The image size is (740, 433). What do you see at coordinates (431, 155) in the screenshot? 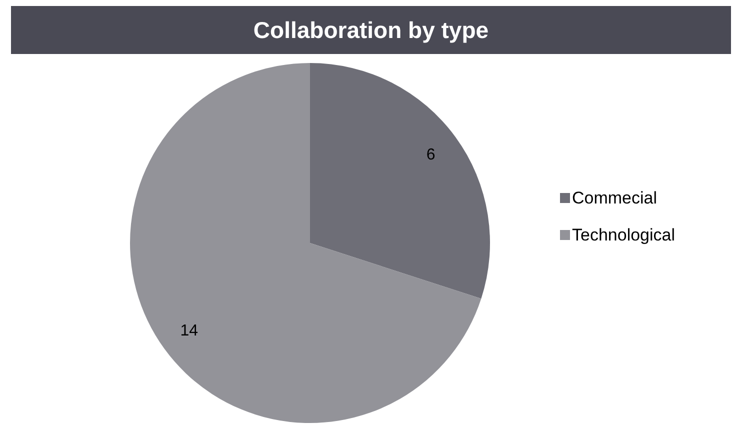
I see `data-label: 6` at bounding box center [431, 155].